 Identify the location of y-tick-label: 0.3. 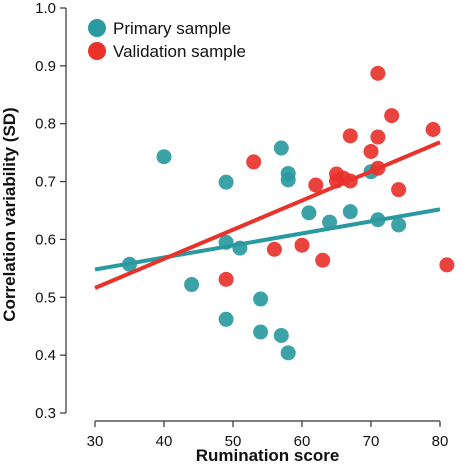
(45, 413).